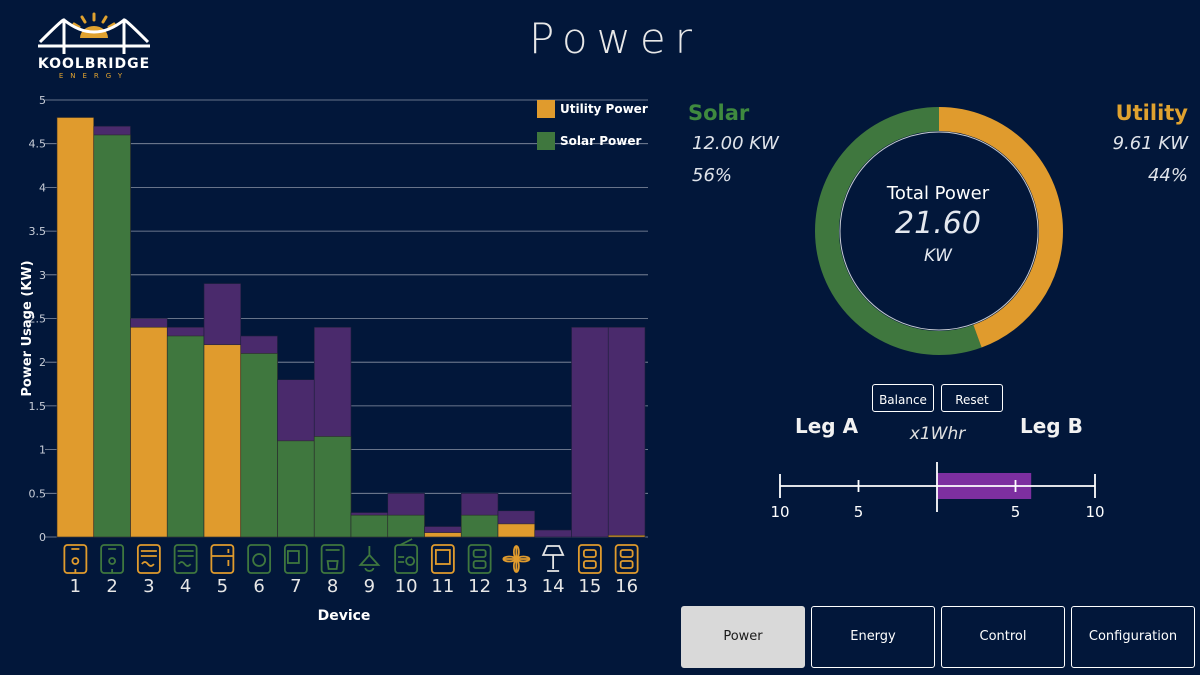  I want to click on x-tick-label: 6, so click(258, 586).